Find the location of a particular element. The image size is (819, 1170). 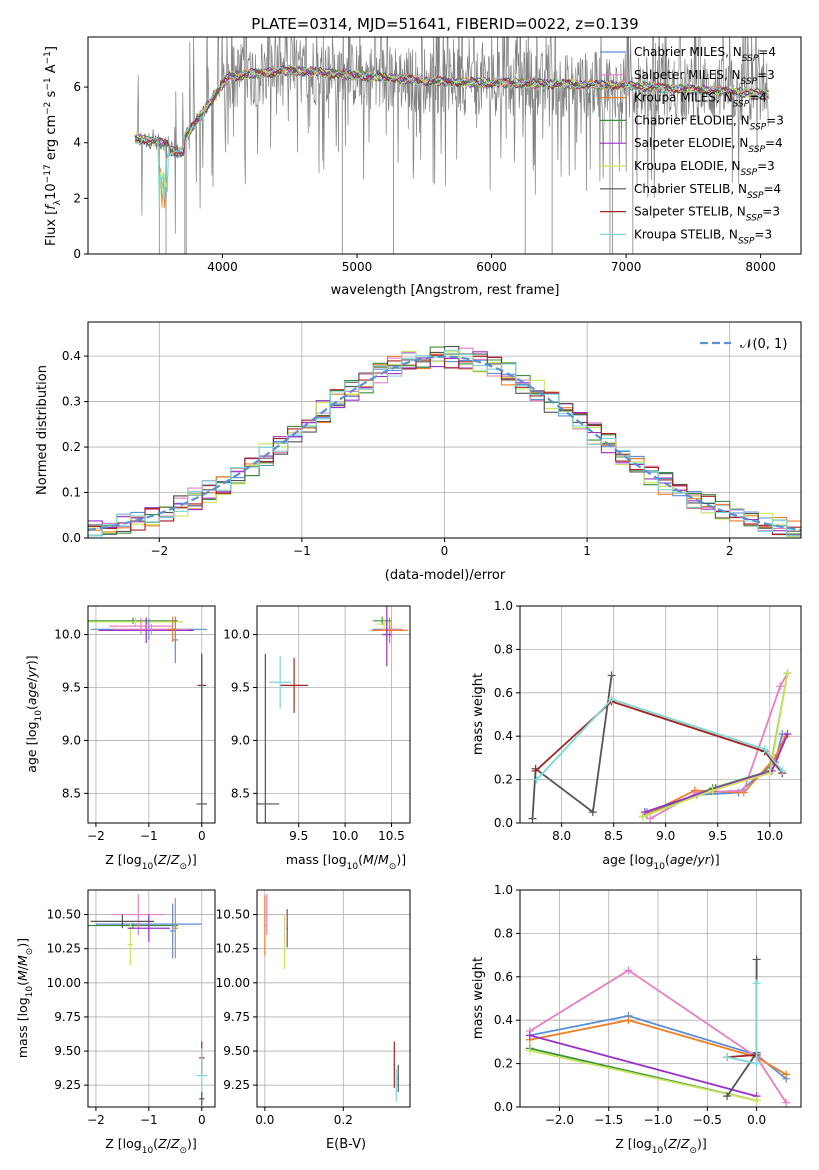

legend-part: Salpeter MILES, N is located at coordinates (687, 75).